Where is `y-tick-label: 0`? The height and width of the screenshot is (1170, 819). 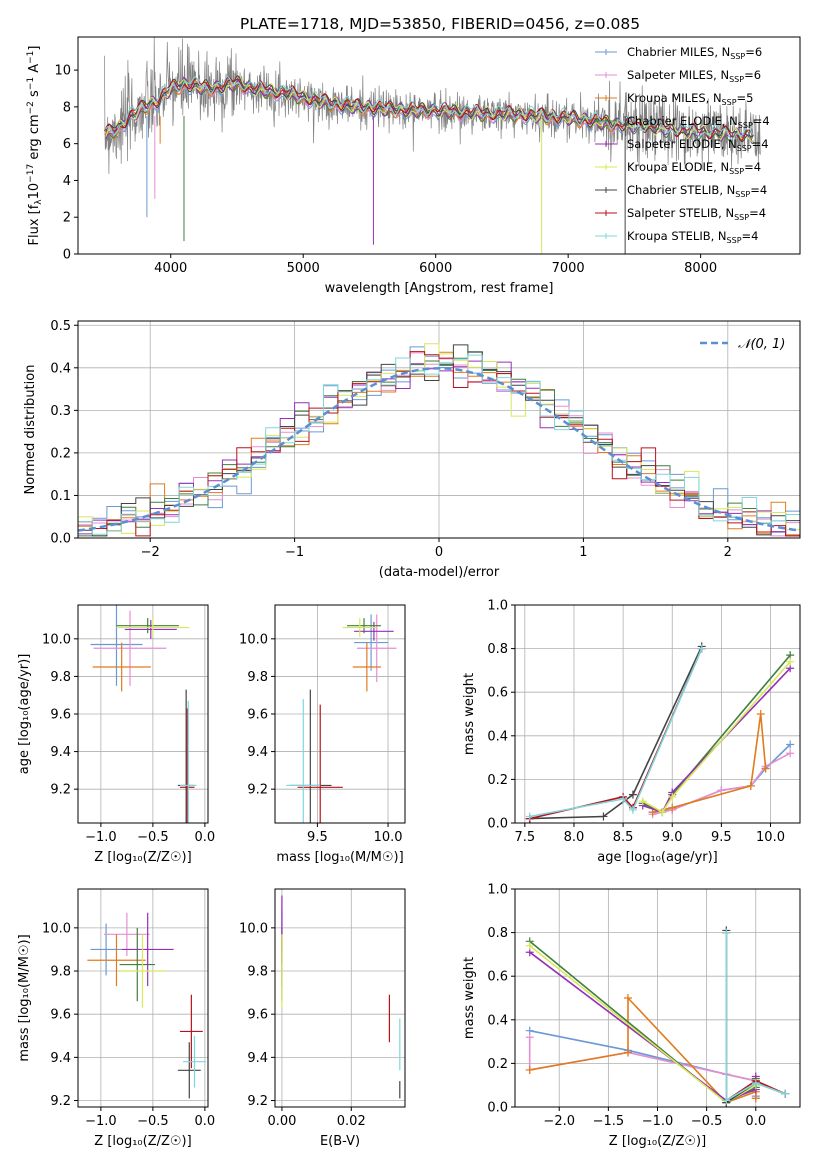 y-tick-label: 0 is located at coordinates (67, 255).